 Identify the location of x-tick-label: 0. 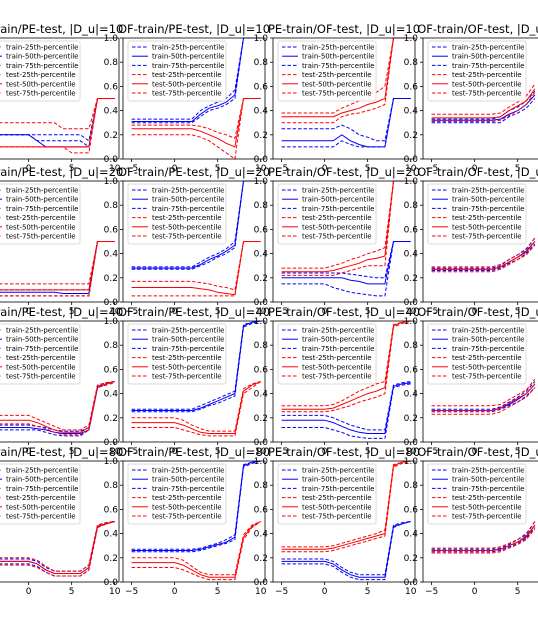
(475, 592).